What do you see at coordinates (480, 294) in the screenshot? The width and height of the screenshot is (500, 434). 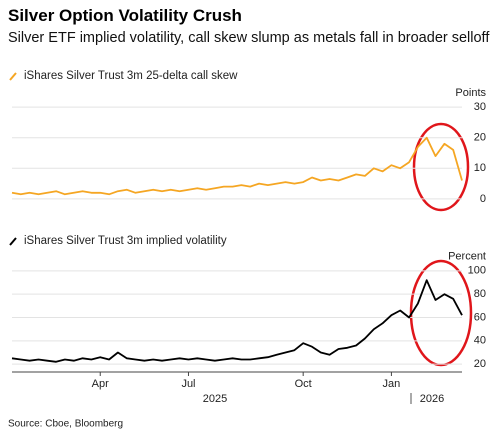 I see `y-tick-label: 80` at bounding box center [480, 294].